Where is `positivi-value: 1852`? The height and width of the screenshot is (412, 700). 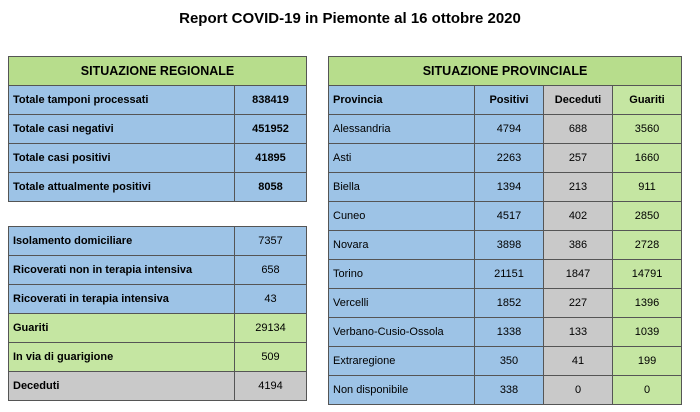
positivi-value: 1852 is located at coordinates (509, 303).